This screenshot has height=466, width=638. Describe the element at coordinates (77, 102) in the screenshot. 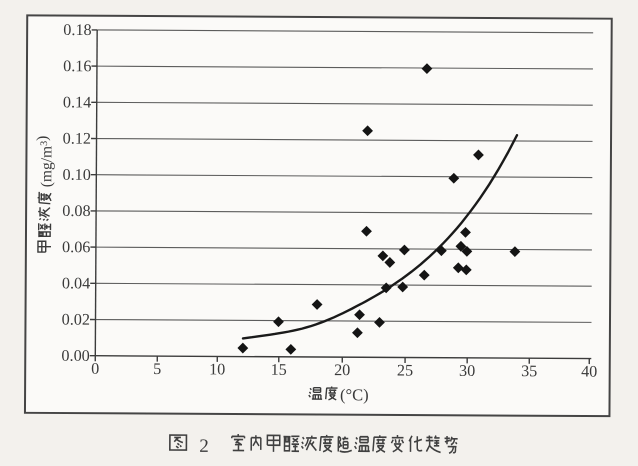

I see `svg-text: 0.14` at that location.